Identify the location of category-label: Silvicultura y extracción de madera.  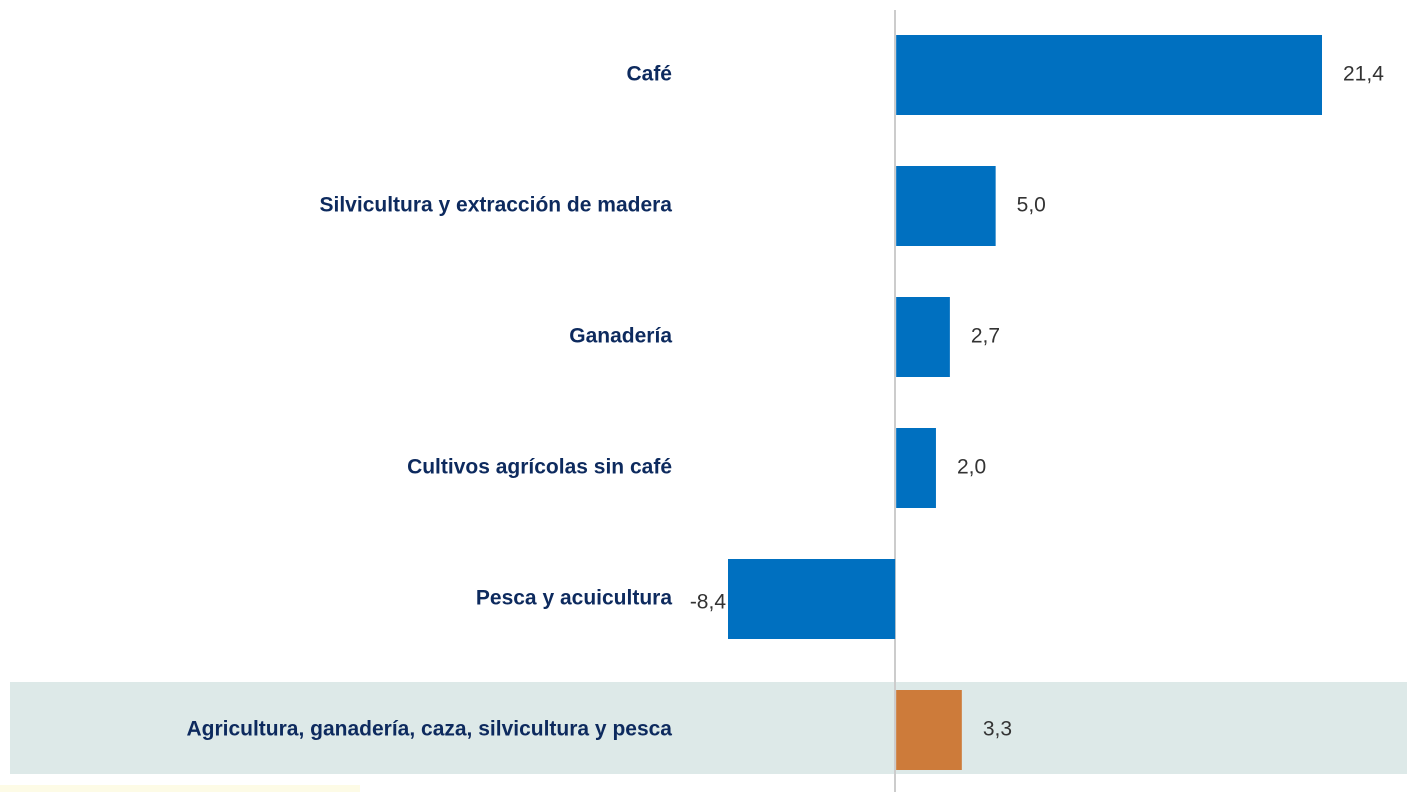
(496, 205).